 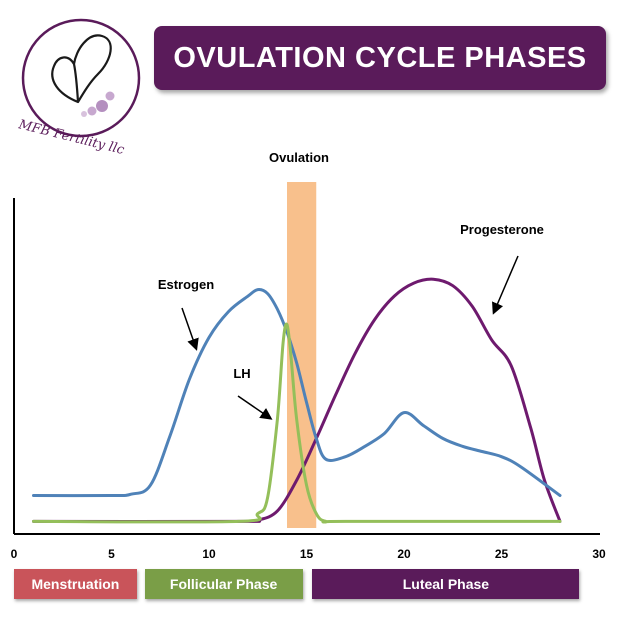 I want to click on phase-label: Follicular Phase, so click(x=223, y=584).